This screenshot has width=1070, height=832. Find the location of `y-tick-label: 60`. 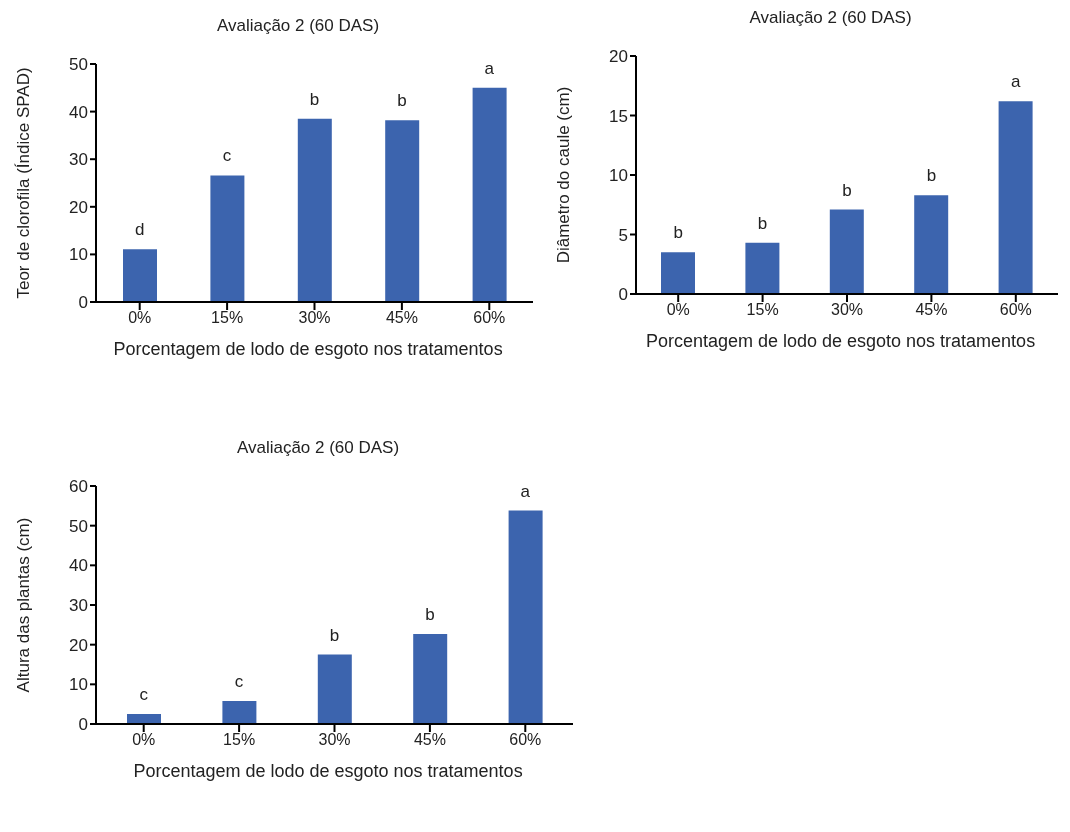

y-tick-label: 60 is located at coordinates (78, 487).